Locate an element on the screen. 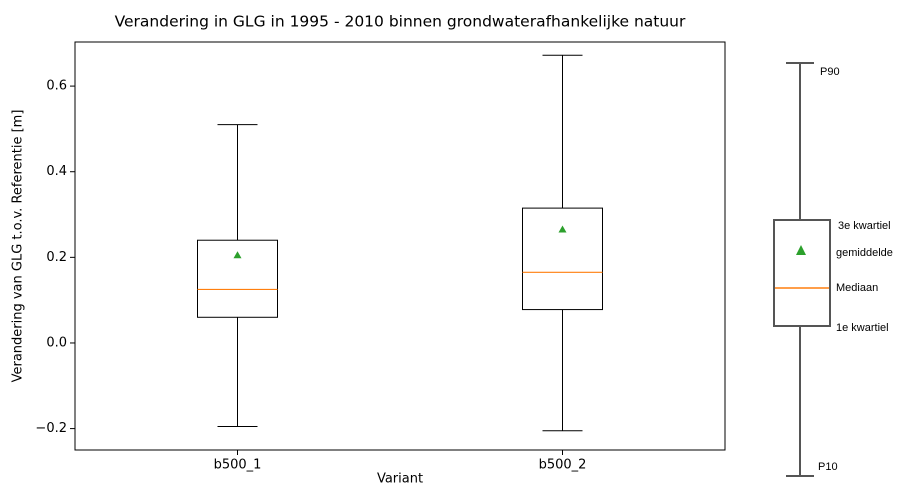 This screenshot has height=486, width=915. y-tick-label: −0.2 is located at coordinates (51, 428).